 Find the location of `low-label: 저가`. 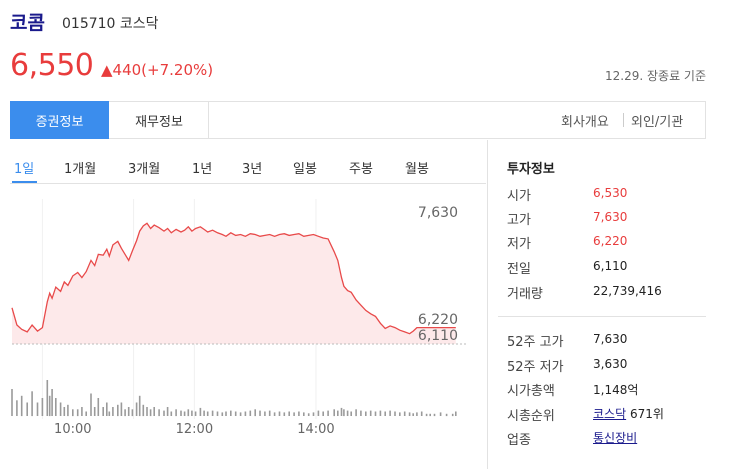

low-label: 저가 is located at coordinates (519, 244).